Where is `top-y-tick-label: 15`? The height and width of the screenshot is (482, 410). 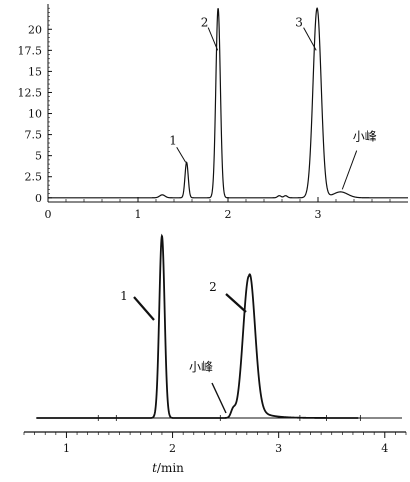 top-y-tick-label: 15 is located at coordinates (35, 71).